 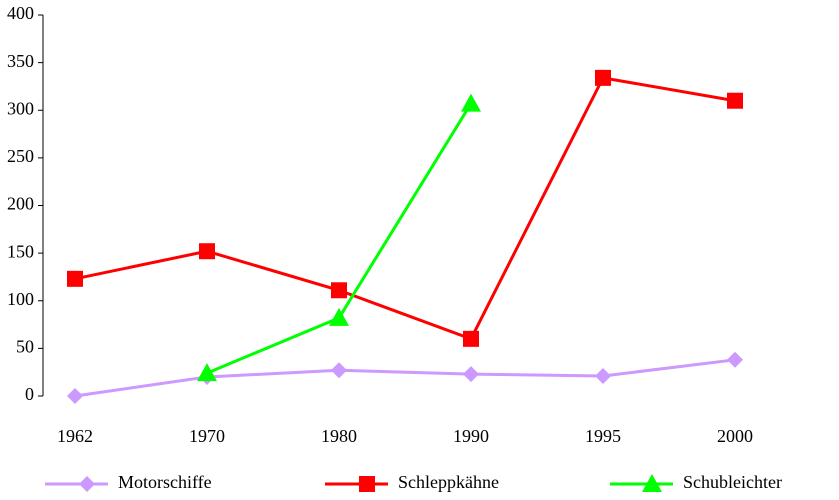 I want to click on y-tick-label: 300, so click(x=20, y=108).